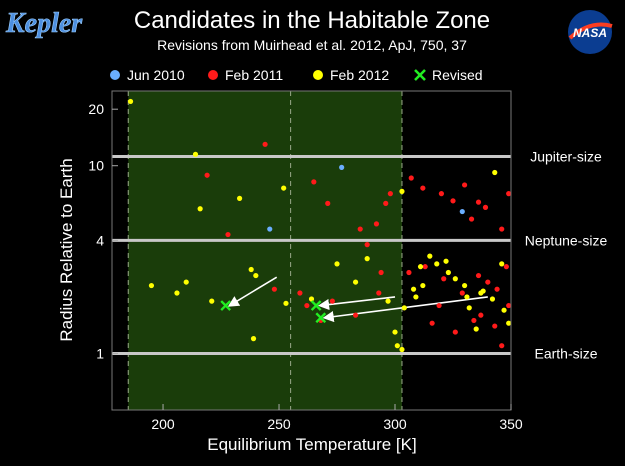  I want to click on x-tick-label-0: 200, so click(163, 424).